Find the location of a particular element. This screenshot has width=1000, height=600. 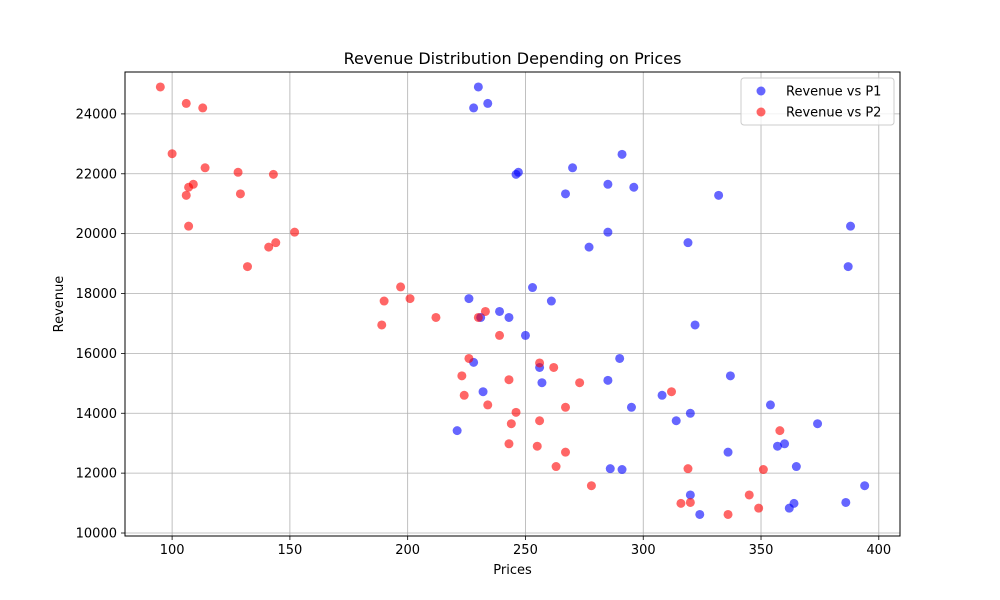

y-tick-label: 20000 is located at coordinates (96, 234).